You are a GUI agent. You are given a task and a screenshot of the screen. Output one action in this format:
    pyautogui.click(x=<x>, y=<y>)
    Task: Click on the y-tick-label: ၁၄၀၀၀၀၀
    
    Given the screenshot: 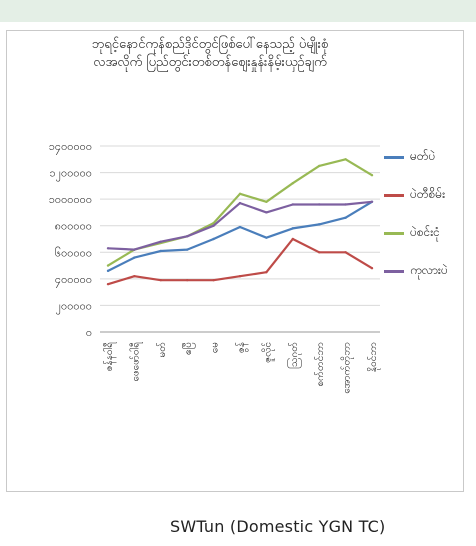 What is the action you would take?
    pyautogui.click(x=70, y=147)
    